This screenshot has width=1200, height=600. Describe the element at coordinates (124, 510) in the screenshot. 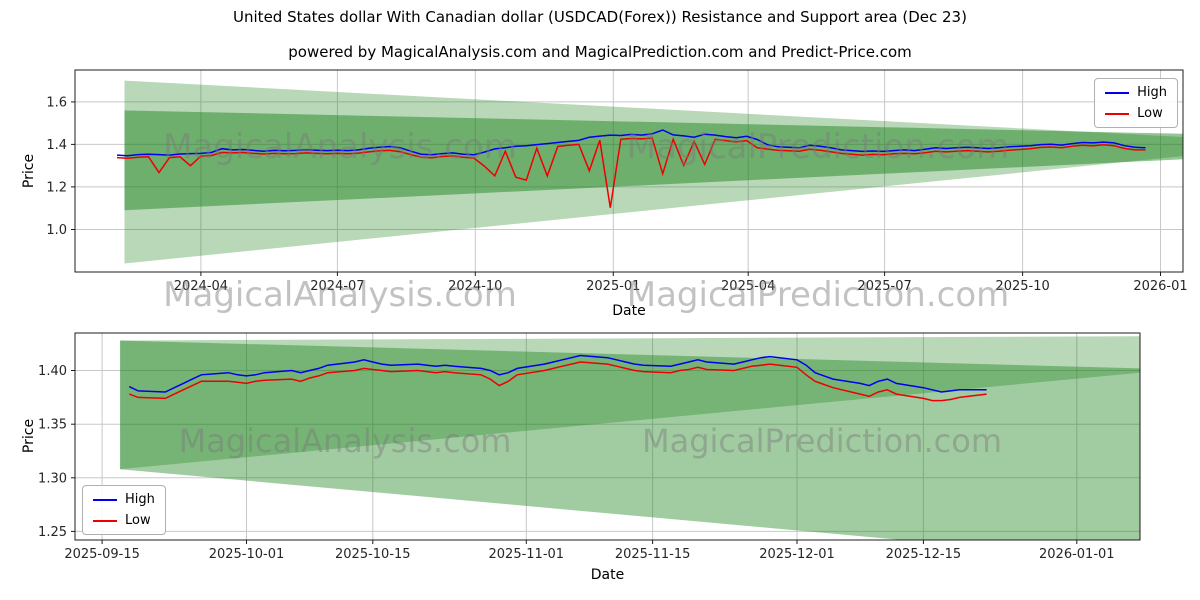

I see `legend-bottom-chart: High Low` at that location.